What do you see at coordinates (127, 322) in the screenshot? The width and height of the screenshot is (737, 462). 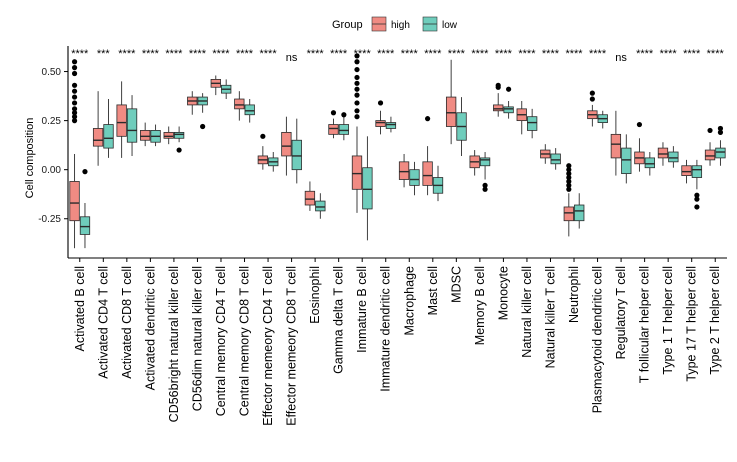 I see `x-tick-label: Activated CD8 T cell` at bounding box center [127, 322].